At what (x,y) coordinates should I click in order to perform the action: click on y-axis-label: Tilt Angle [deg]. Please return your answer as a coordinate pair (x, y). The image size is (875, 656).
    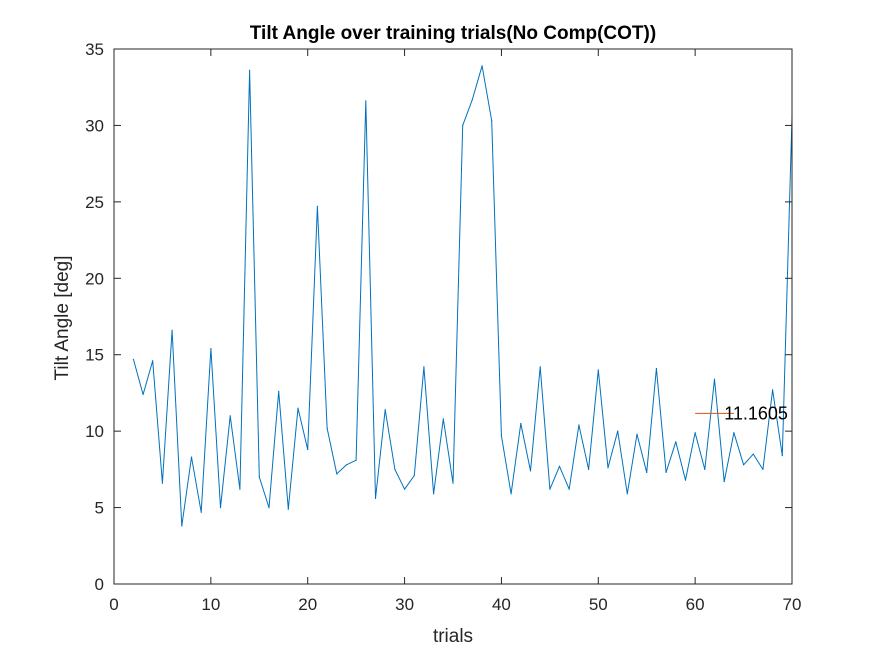
    Looking at the image, I should click on (62, 318).